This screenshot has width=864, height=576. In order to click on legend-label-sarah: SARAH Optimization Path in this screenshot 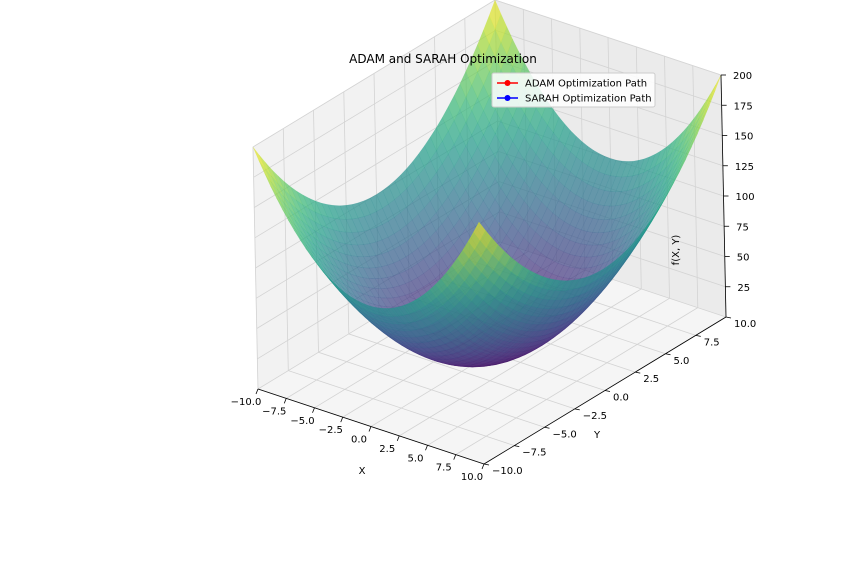, I will do `click(588, 99)`.